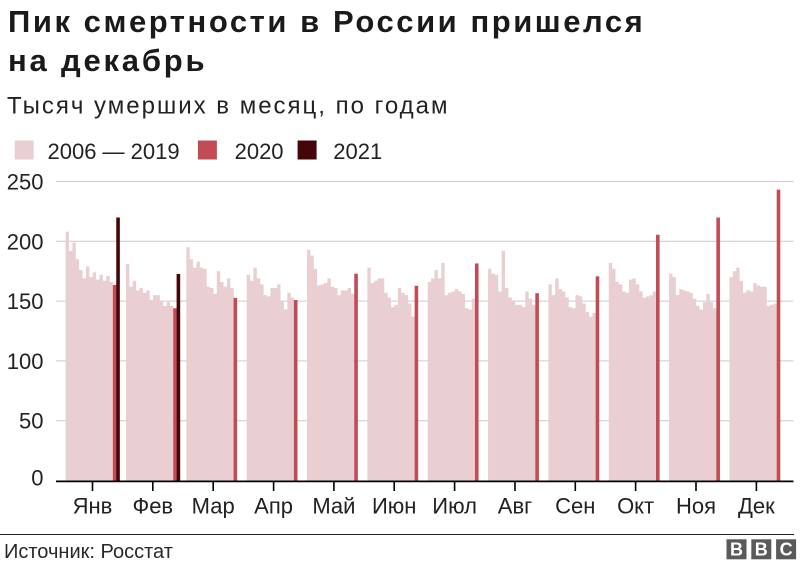  I want to click on svg-text: 2020, so click(259, 151).